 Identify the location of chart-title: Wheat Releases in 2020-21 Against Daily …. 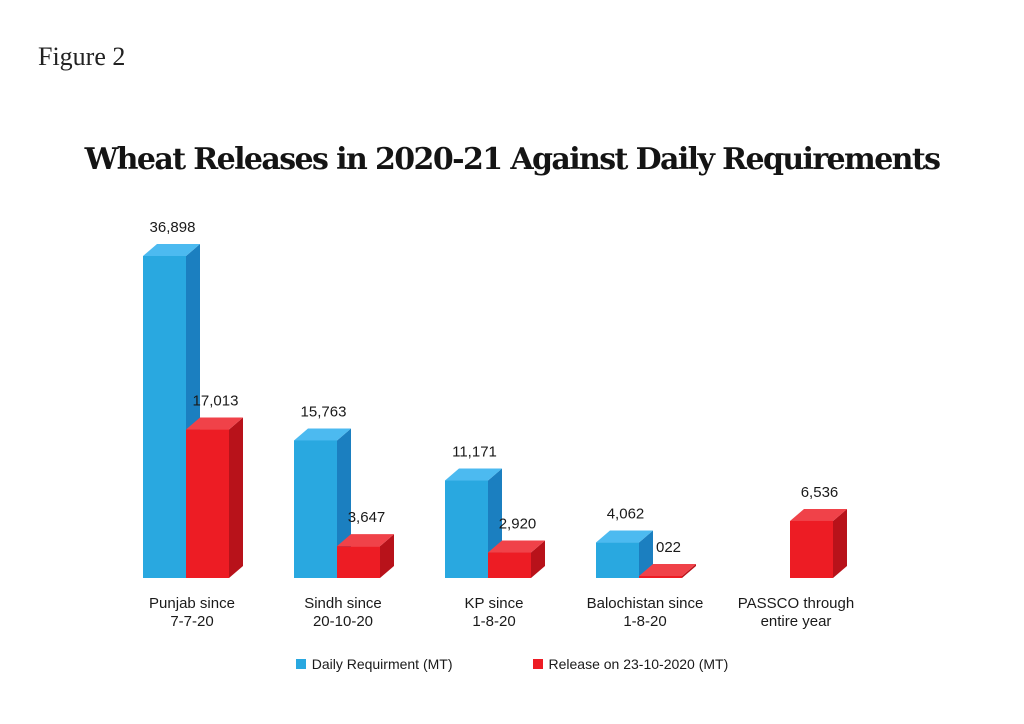
(512, 159).